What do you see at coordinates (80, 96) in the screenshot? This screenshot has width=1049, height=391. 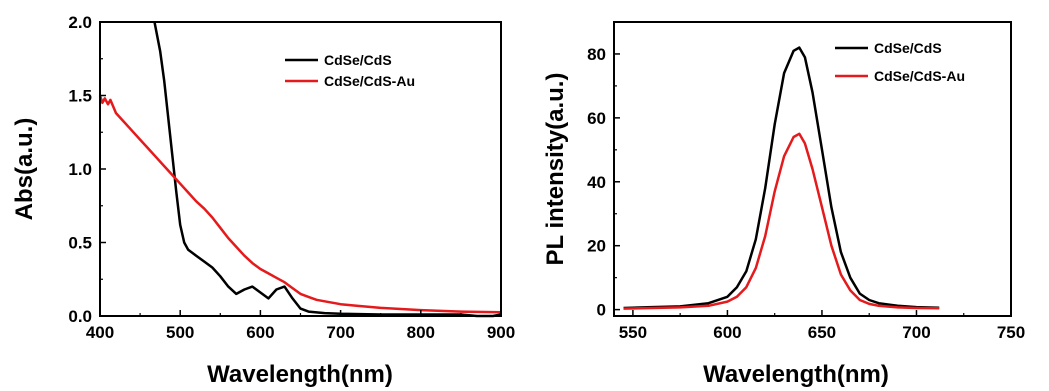 I see `y-tick-label: 1.5` at bounding box center [80, 96].